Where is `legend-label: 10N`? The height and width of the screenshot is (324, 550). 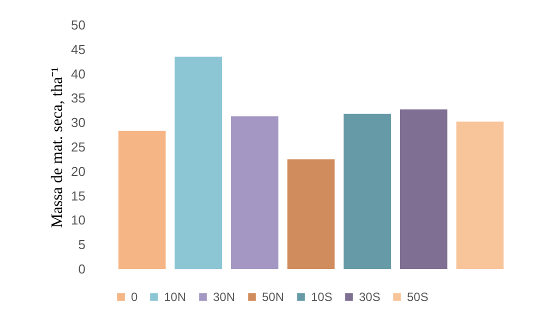
legend-label: 10N is located at coordinates (175, 297).